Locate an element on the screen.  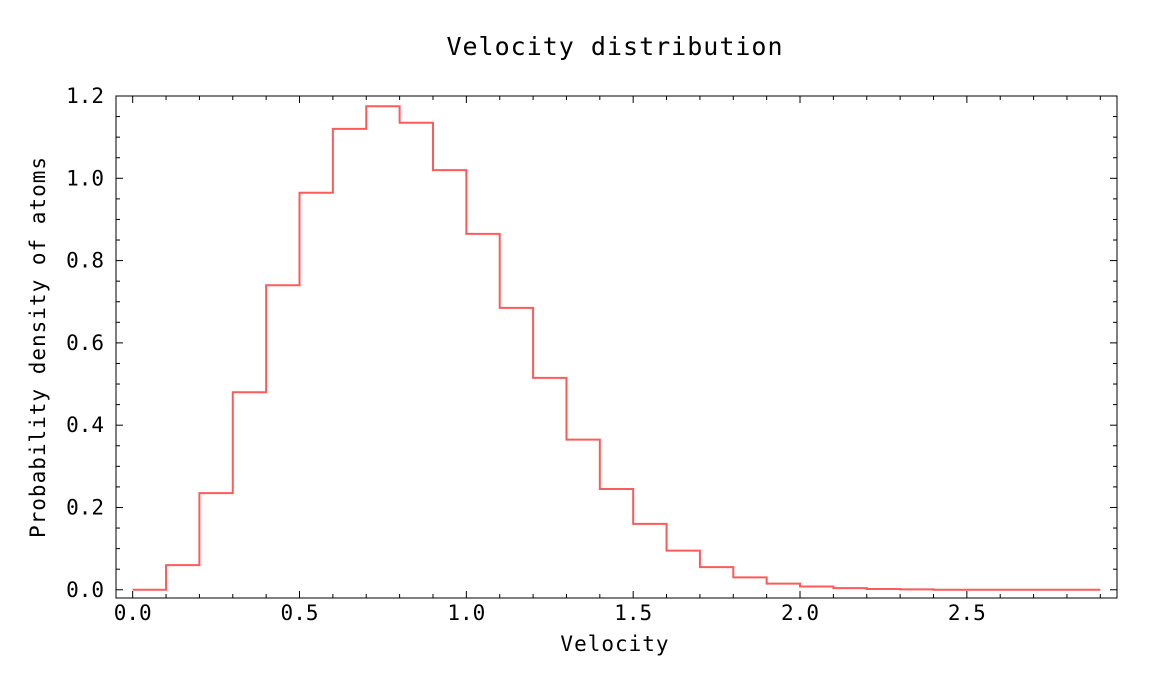
y-tick-label: 0.6 is located at coordinates (85, 343).